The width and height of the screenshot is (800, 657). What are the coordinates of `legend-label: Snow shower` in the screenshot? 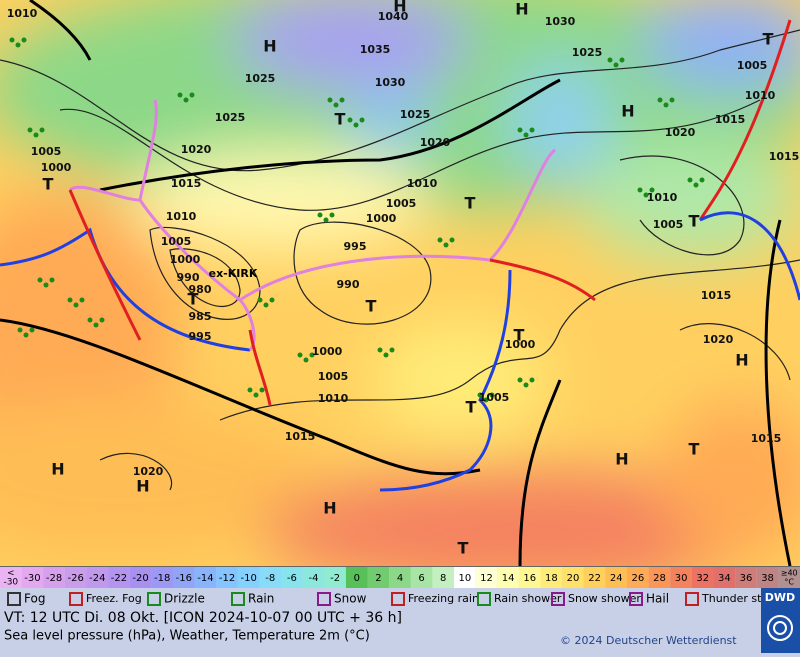 It's located at (604, 598).